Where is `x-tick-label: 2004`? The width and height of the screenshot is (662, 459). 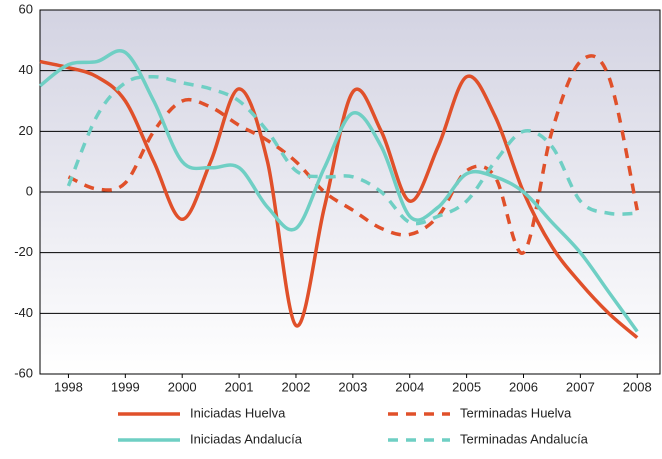
x-tick-label: 2004 is located at coordinates (409, 386).